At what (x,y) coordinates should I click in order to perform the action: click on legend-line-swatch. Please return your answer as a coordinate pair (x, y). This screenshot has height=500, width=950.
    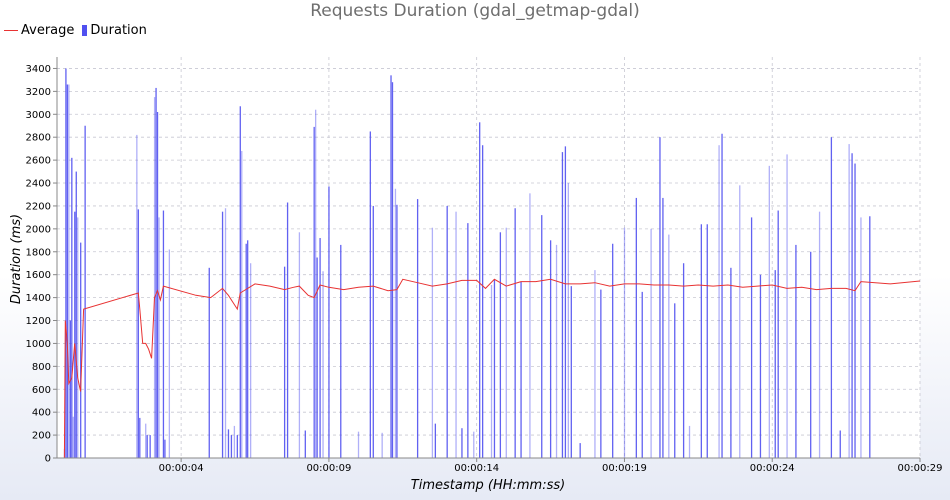
    Looking at the image, I should click on (11, 30).